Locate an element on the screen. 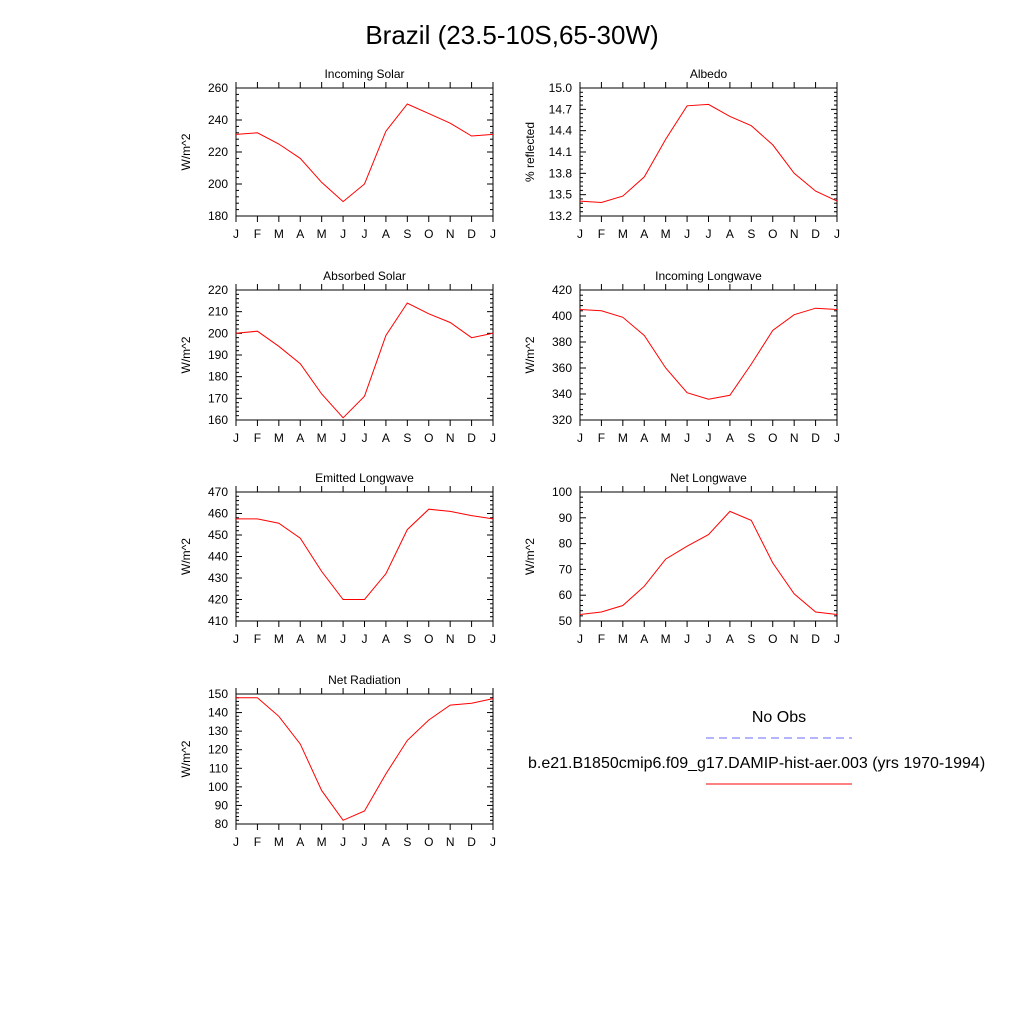  y-tick-label: 140 is located at coordinates (218, 713).